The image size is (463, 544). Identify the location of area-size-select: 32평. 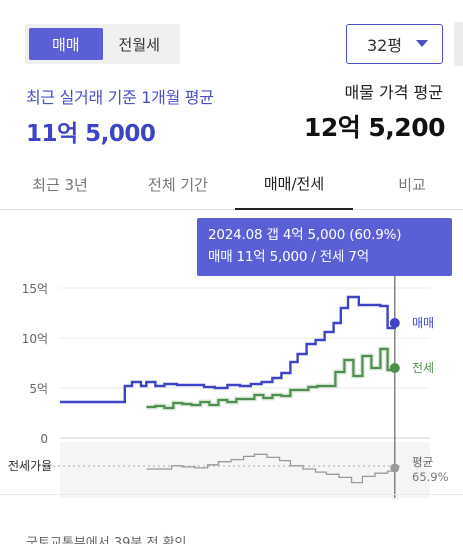
(394, 44).